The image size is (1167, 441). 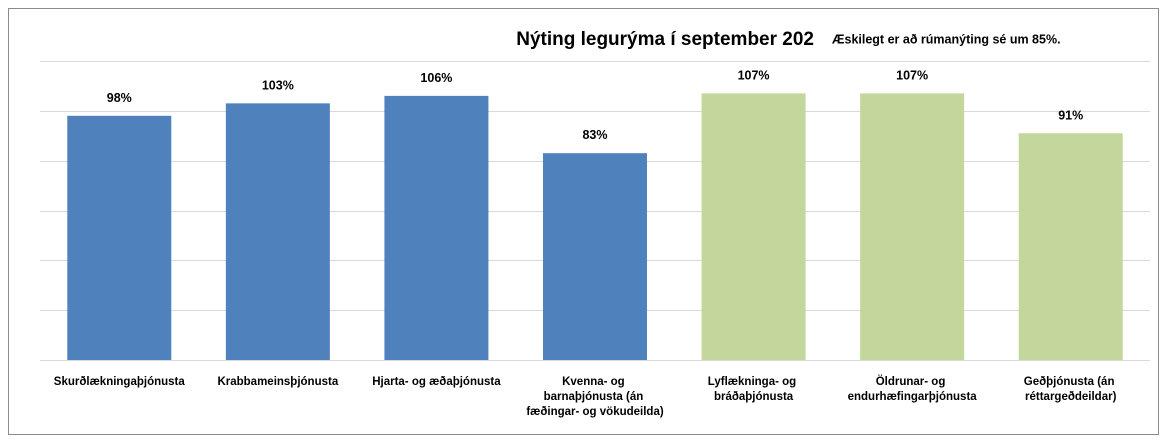 What do you see at coordinates (278, 85) in the screenshot?
I see `data-label: 103%` at bounding box center [278, 85].